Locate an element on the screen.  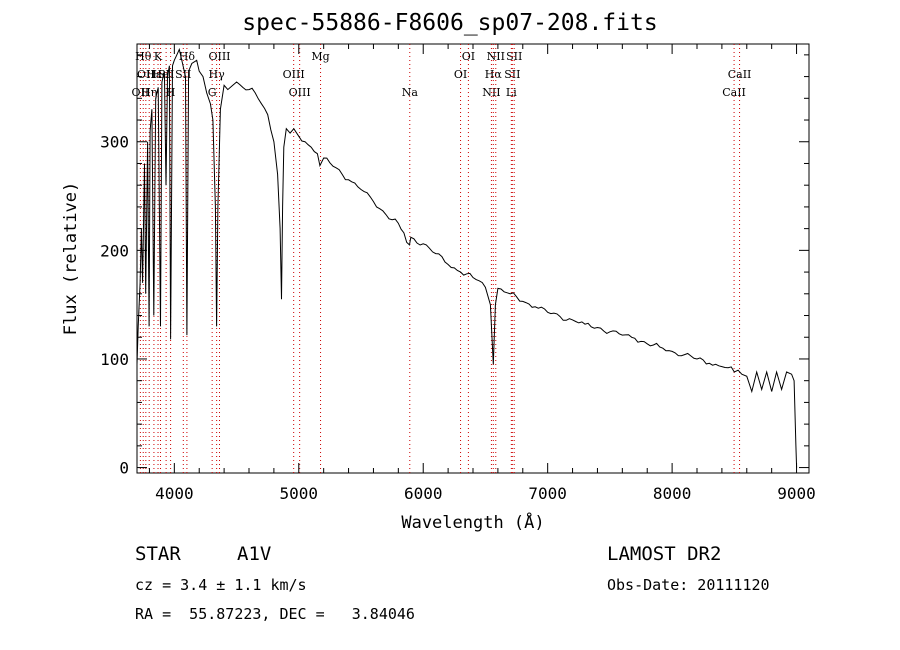
x-tick-label: 8000 is located at coordinates (672, 493).